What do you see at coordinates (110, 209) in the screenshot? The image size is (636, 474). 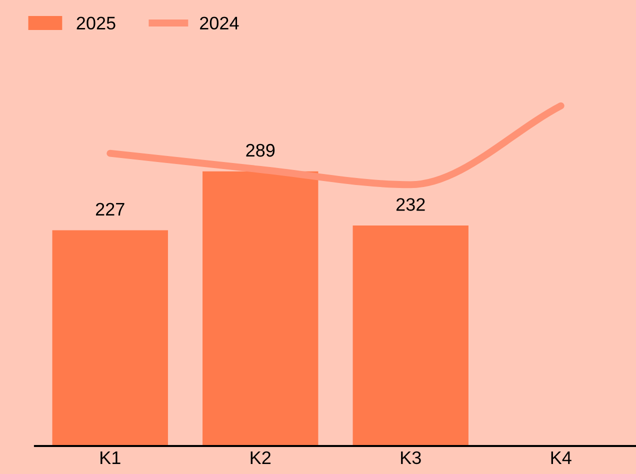 I see `data-label: 227` at bounding box center [110, 209].